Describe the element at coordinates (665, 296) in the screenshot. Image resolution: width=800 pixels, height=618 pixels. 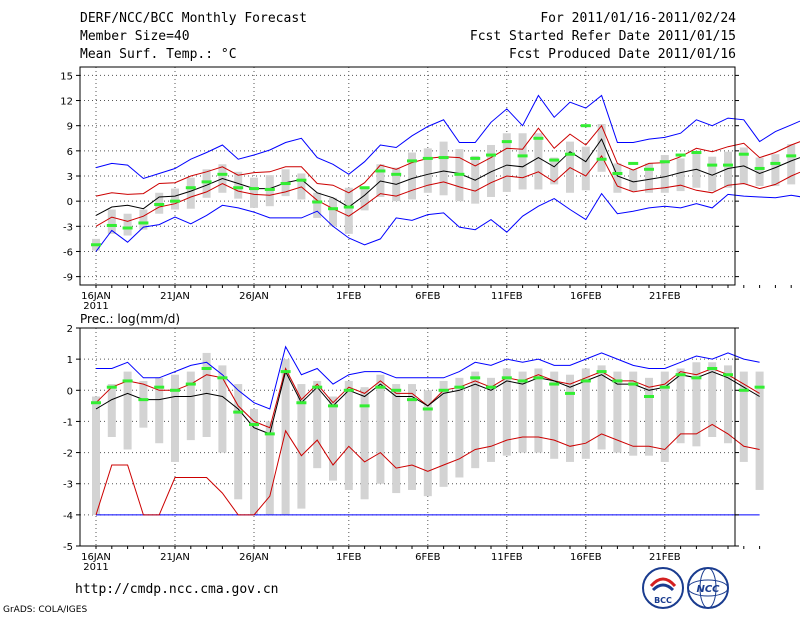
I see `temp-xtick-label: 21FEB` at that location.